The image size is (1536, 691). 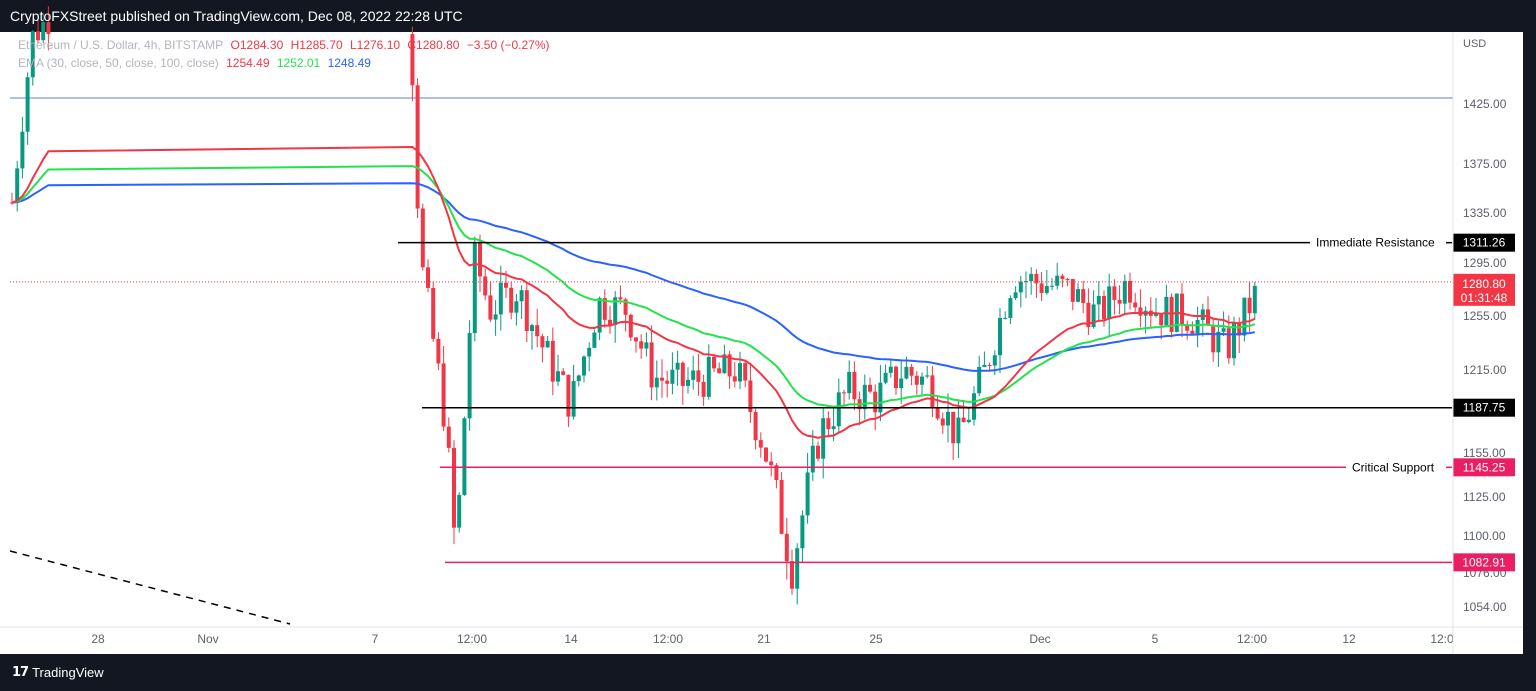 What do you see at coordinates (248, 63) in the screenshot?
I see `ema30-value: 1254.49` at bounding box center [248, 63].